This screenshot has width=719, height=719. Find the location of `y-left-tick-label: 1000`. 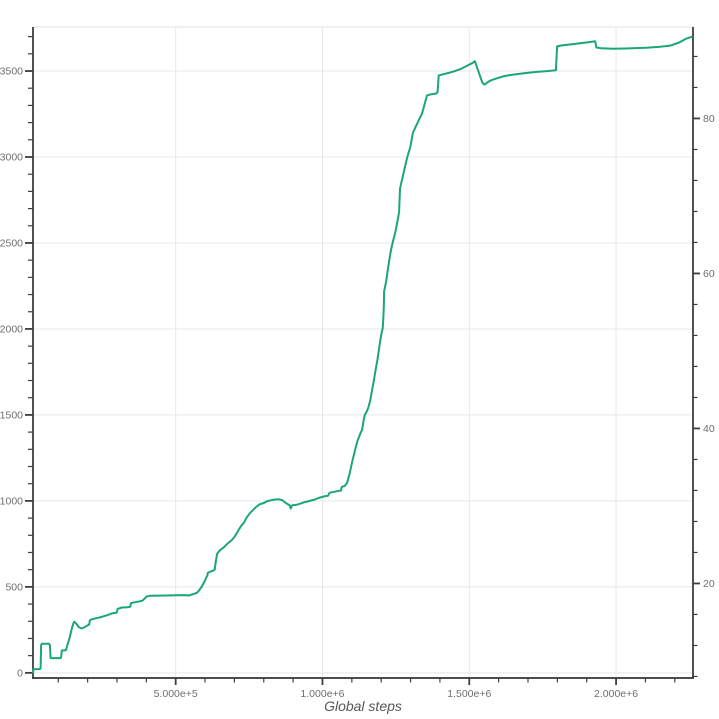

y-left-tick-label: 1000 is located at coordinates (11, 501).